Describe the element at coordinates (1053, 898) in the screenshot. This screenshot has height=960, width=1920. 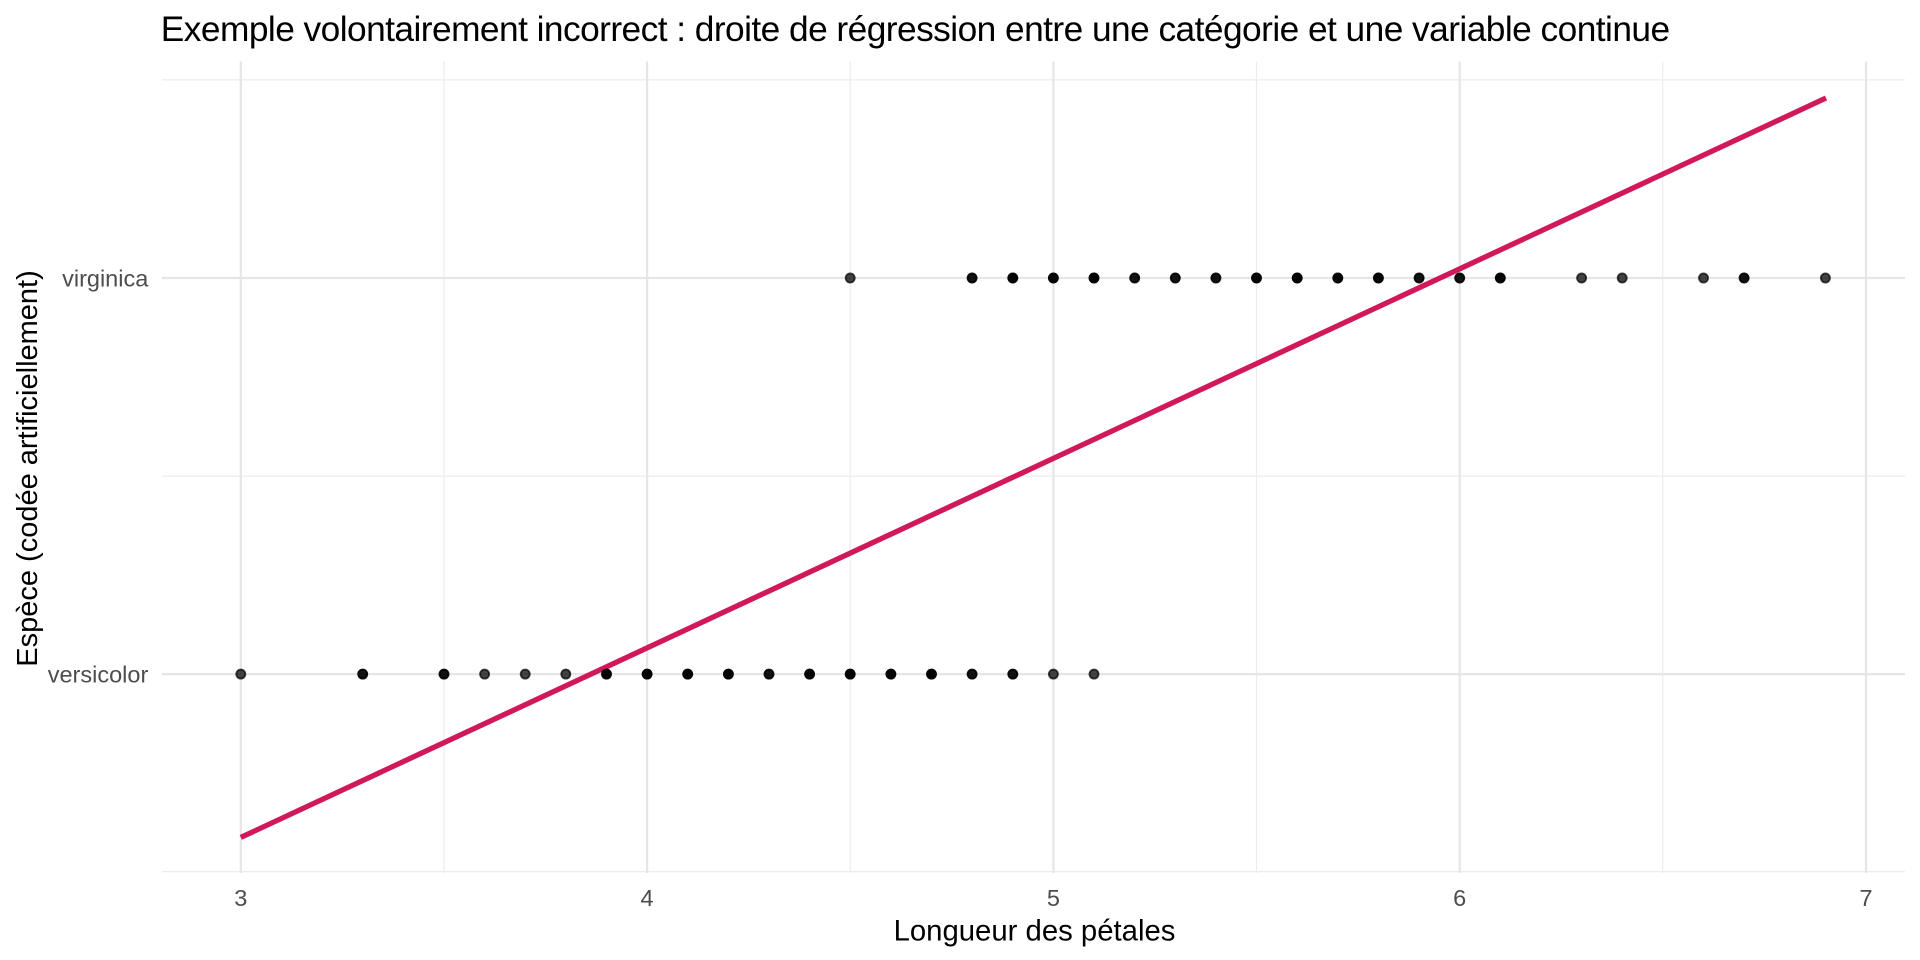
I see `svg-text: 5` at that location.